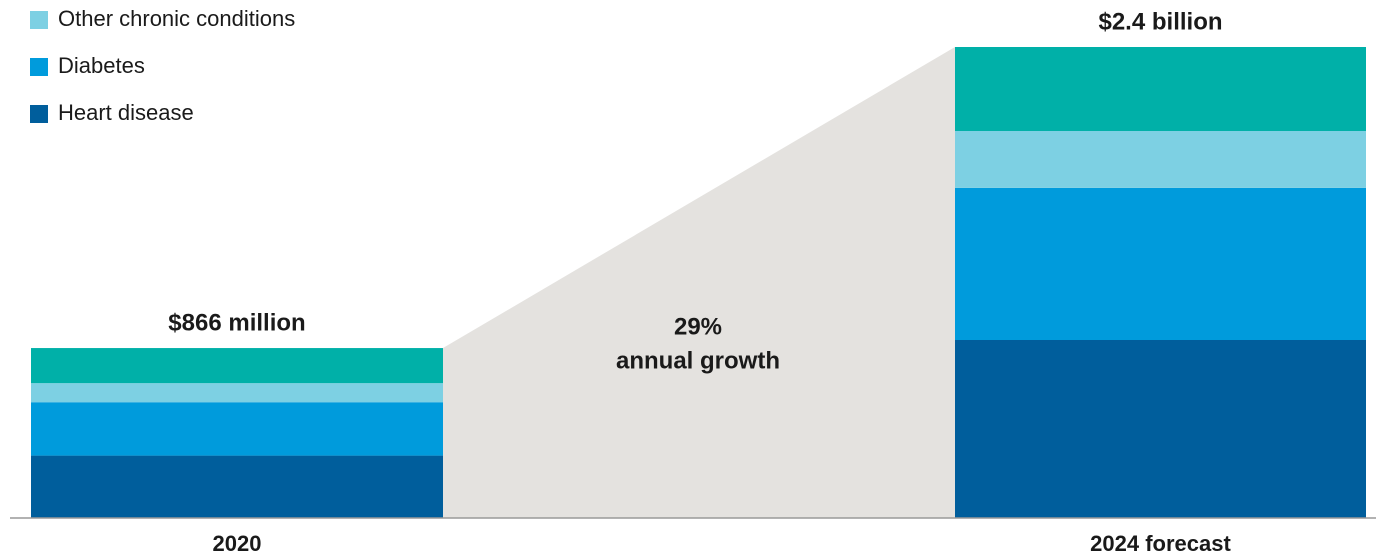 This screenshot has width=1376, height=556. Describe the element at coordinates (236, 322) in the screenshot. I see `total-label: $866 million` at that location.